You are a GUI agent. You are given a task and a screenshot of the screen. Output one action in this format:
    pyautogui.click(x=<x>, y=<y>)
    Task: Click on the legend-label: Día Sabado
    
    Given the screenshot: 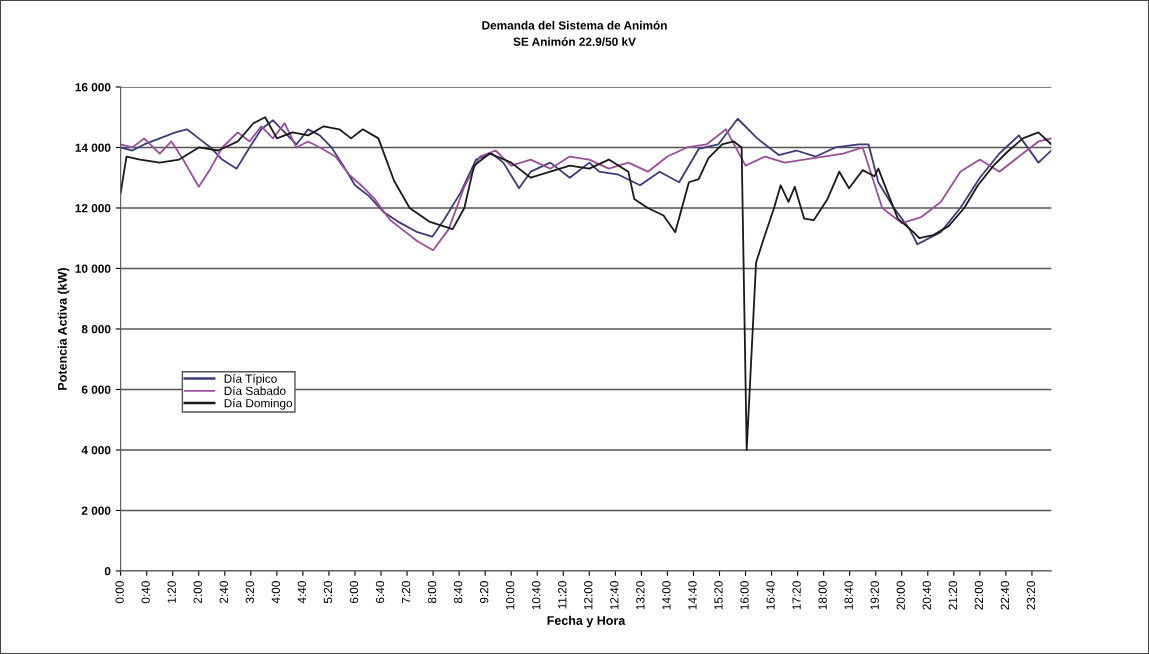 What is the action you would take?
    pyautogui.click(x=255, y=391)
    